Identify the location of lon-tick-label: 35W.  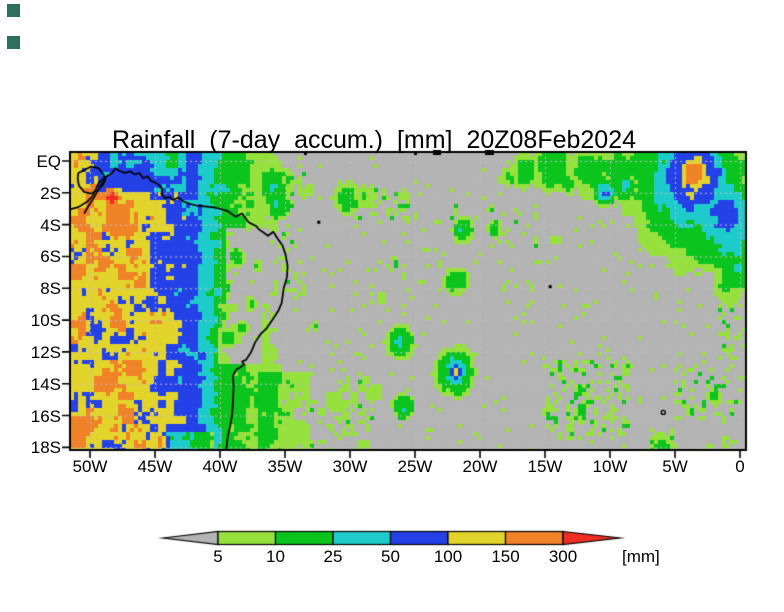
(285, 466).